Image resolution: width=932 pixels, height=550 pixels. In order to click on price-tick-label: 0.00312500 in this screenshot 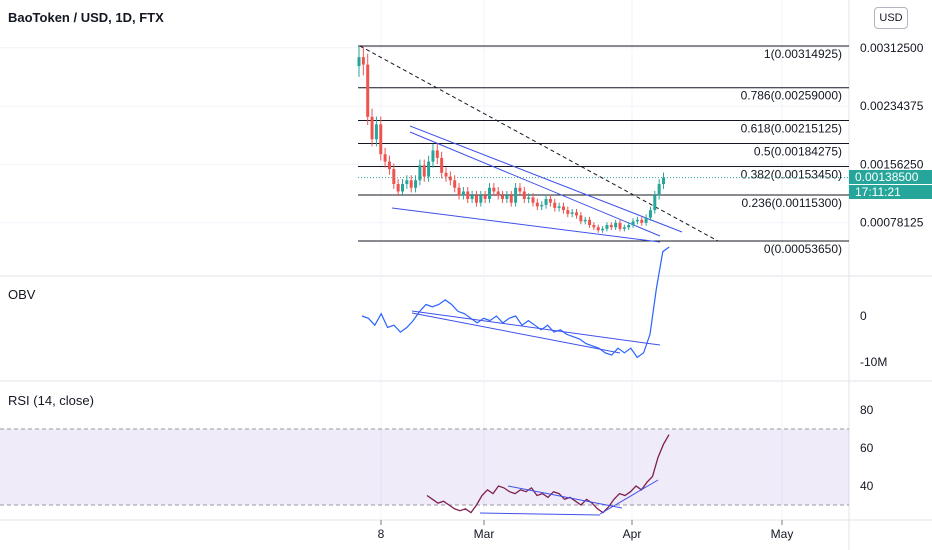, I will do `click(892, 48)`.